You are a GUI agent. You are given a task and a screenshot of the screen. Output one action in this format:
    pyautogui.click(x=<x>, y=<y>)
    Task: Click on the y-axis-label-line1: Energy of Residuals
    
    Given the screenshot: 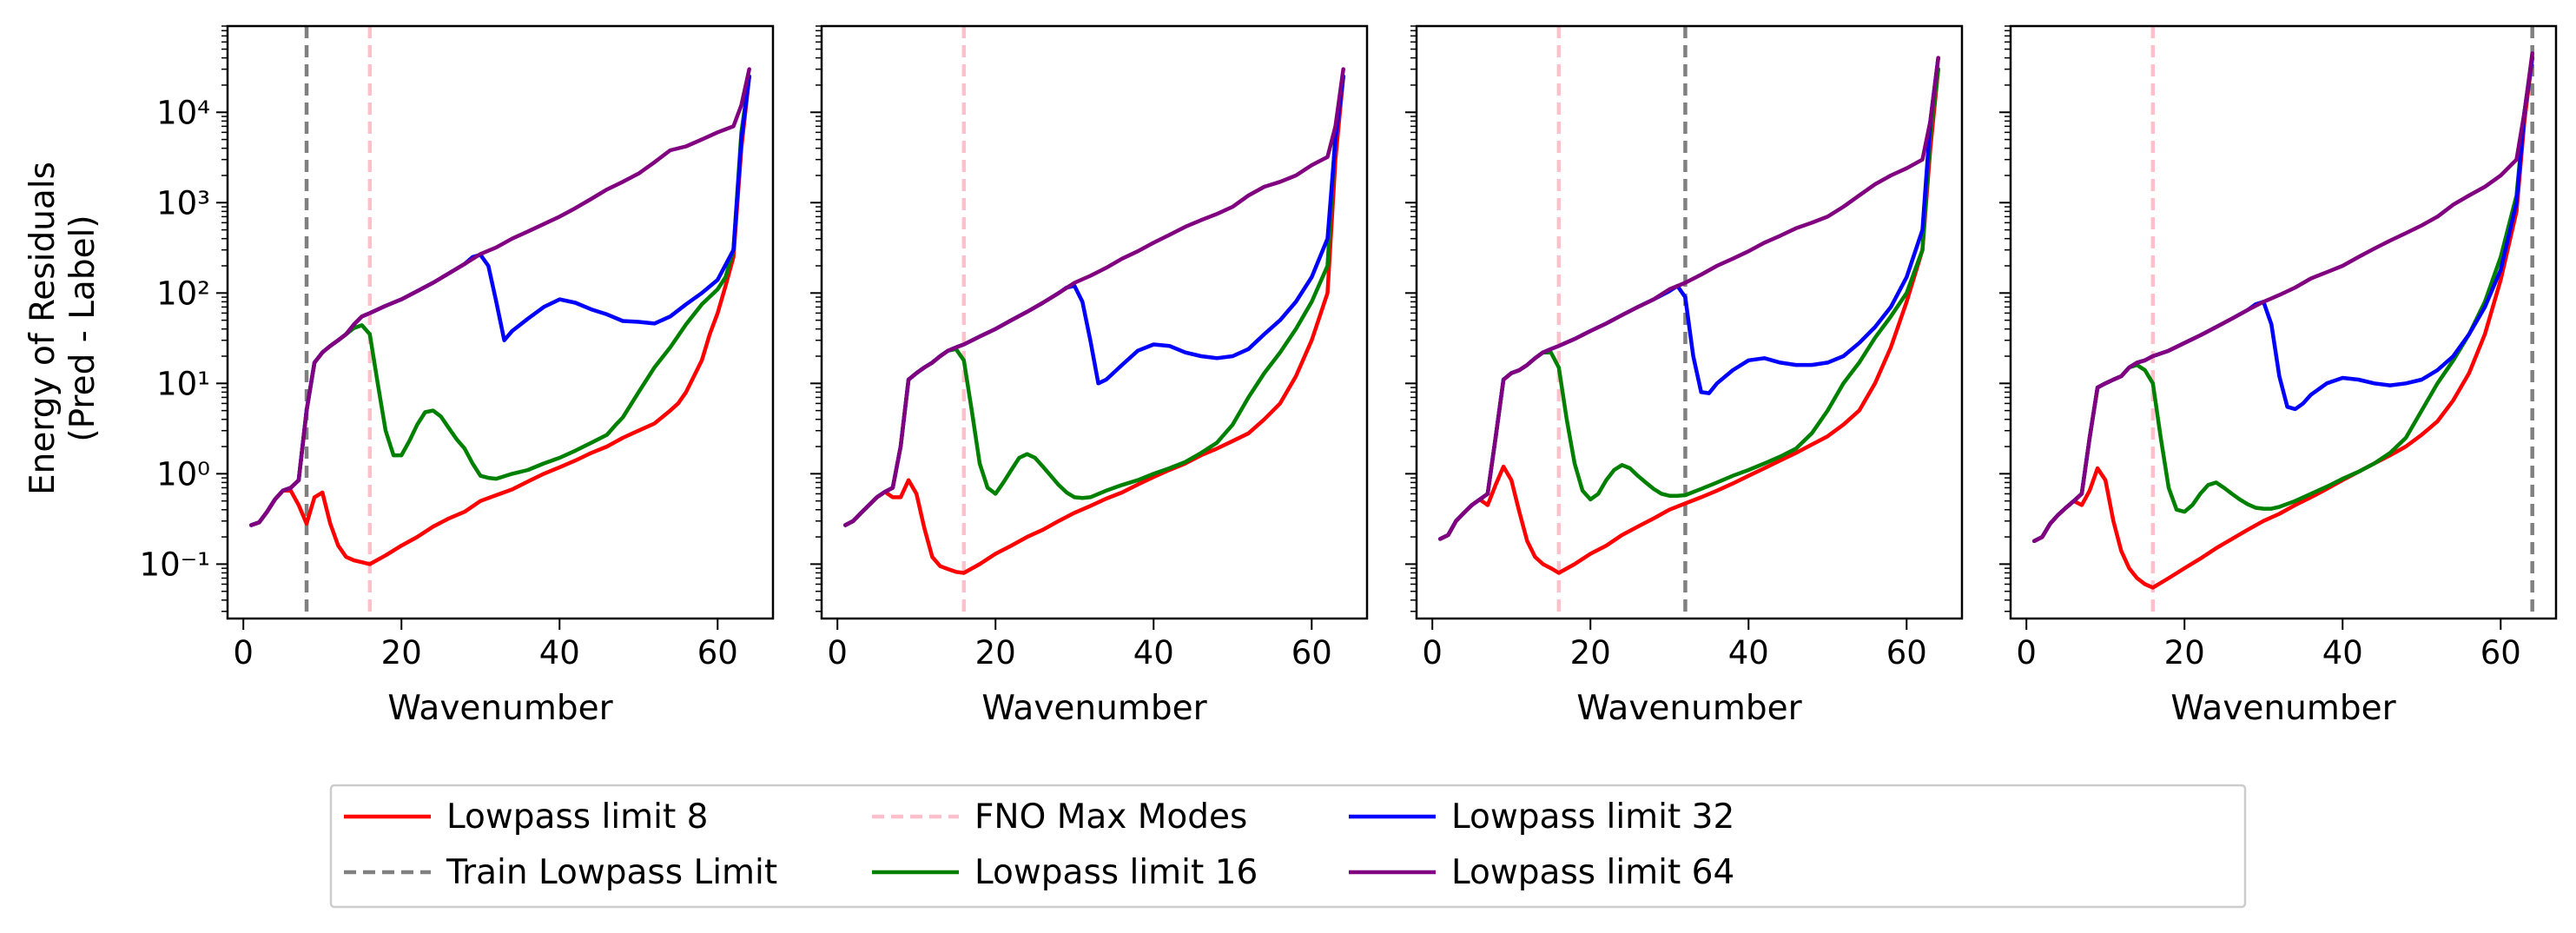 What is the action you would take?
    pyautogui.click(x=43, y=328)
    